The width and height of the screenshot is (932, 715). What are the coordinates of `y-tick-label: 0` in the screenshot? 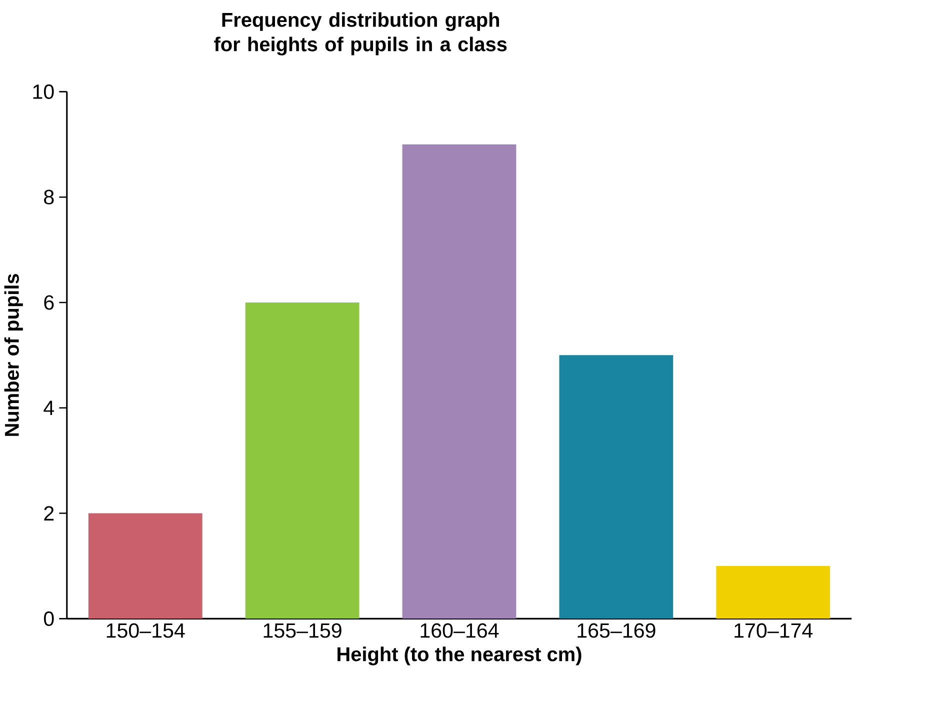 It's located at (49, 618).